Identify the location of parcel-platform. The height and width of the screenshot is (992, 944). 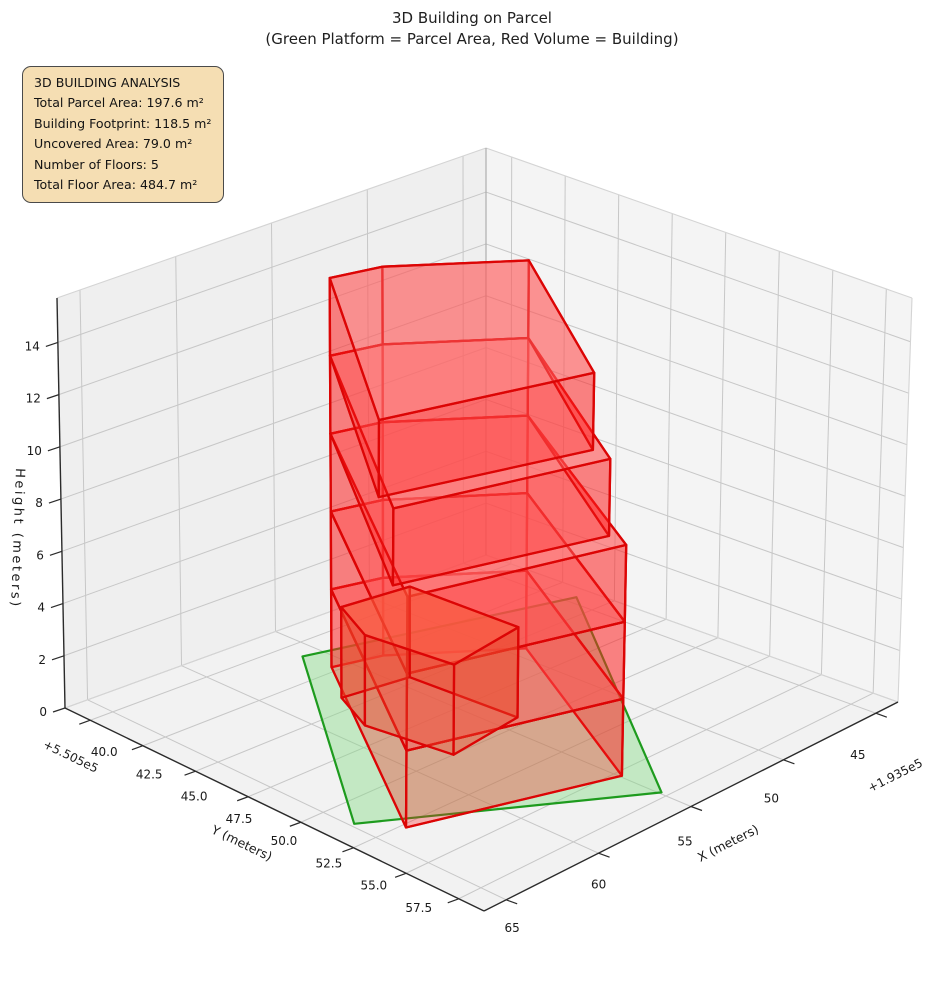
(482, 710).